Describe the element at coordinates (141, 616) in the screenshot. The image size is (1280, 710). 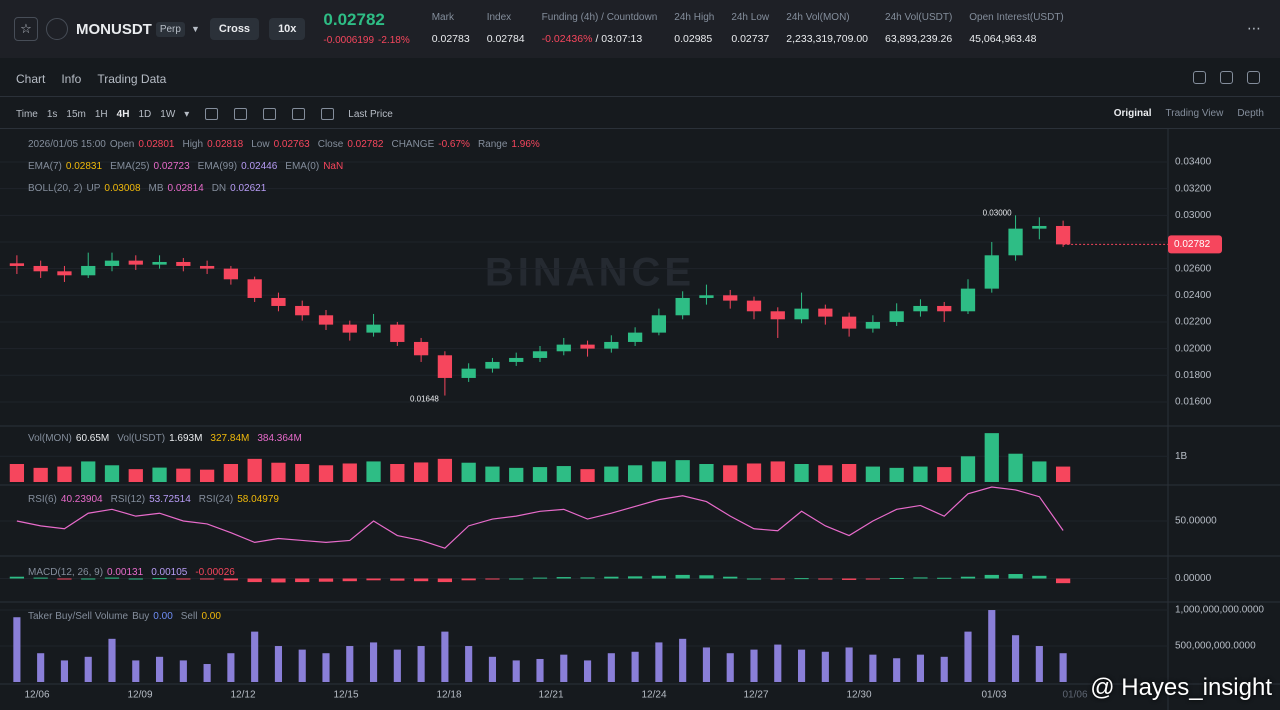
I see `legend-label: Buy` at that location.